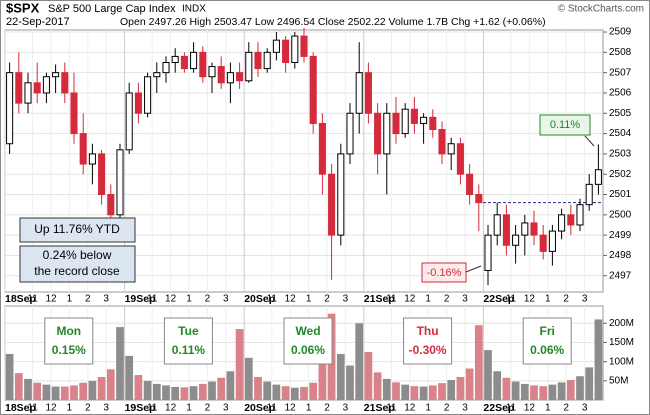 This screenshot has width=650, height=415. What do you see at coordinates (69, 350) in the screenshot?
I see `day-change: 0.15%` at bounding box center [69, 350].